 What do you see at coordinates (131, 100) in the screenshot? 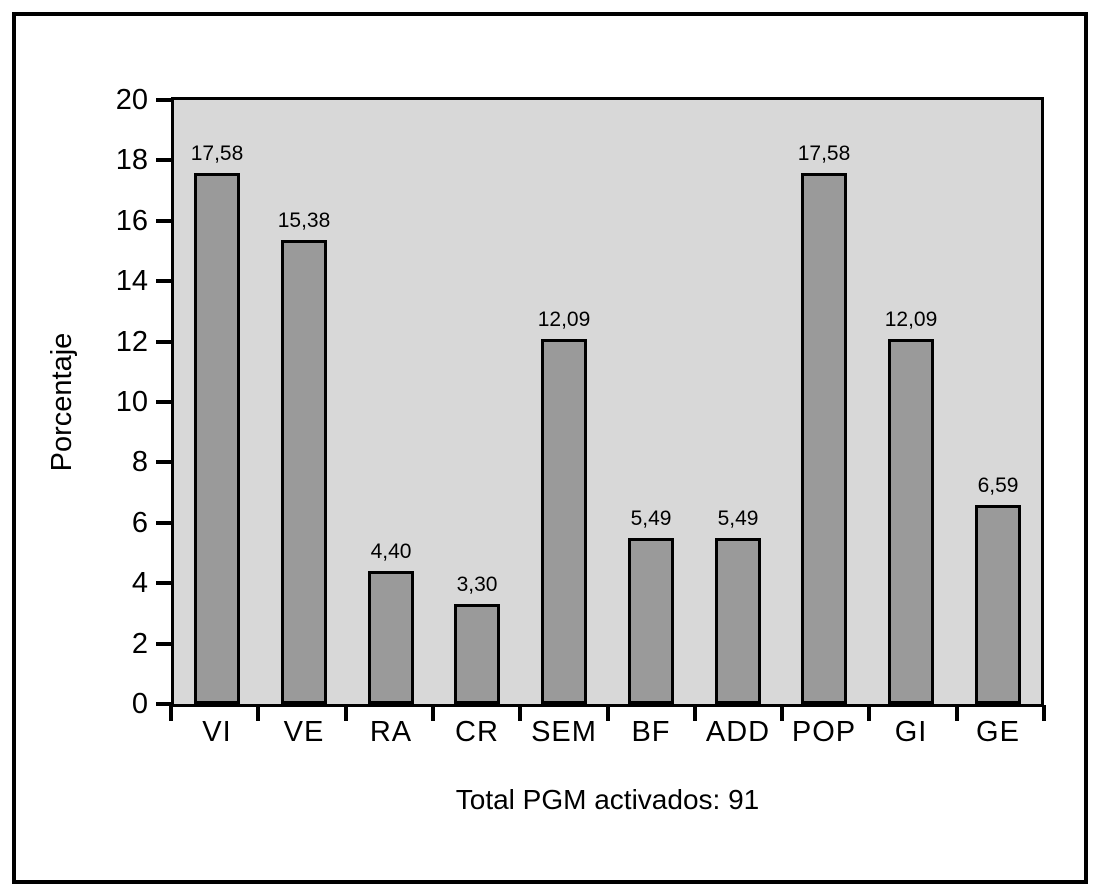
I see `y-tick-label: 20` at bounding box center [131, 100].